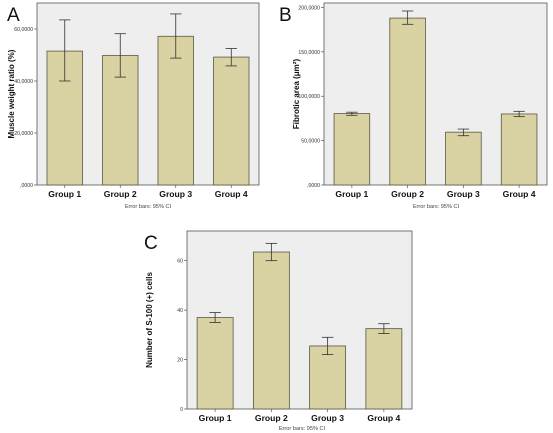 The width and height of the screenshot is (553, 433). I want to click on y-tick-label: 150,0000, so click(309, 53).